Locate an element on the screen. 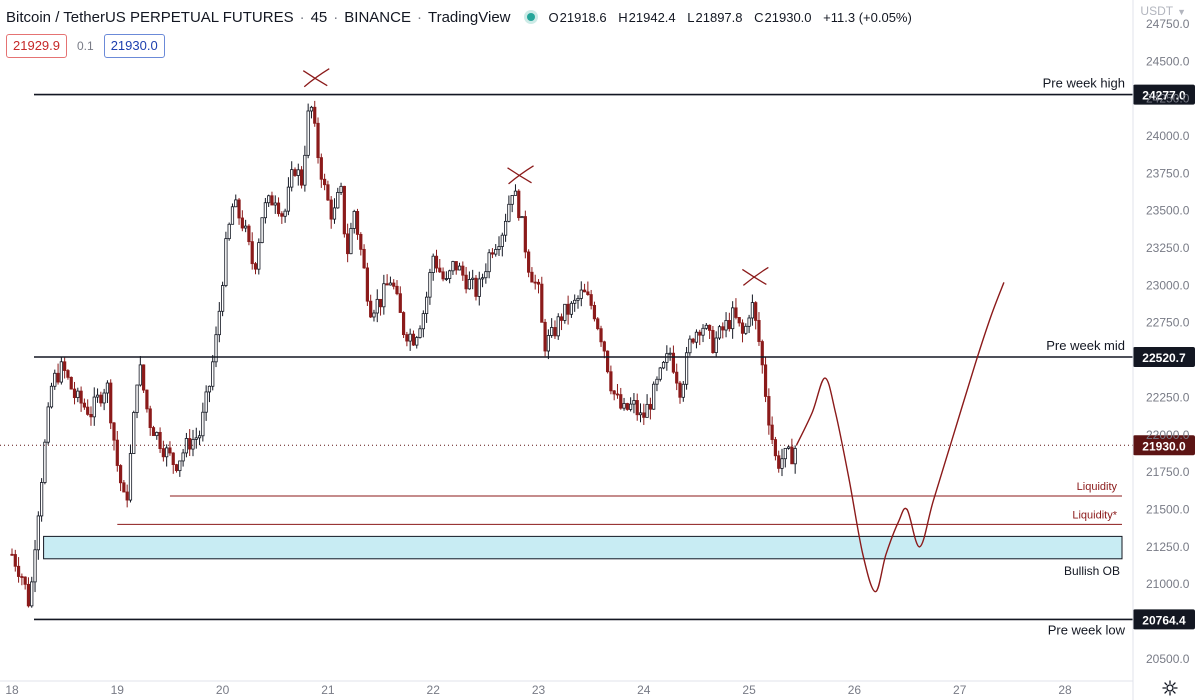 This screenshot has height=700, width=1200. level-price-tag is located at coordinates (1164, 619).